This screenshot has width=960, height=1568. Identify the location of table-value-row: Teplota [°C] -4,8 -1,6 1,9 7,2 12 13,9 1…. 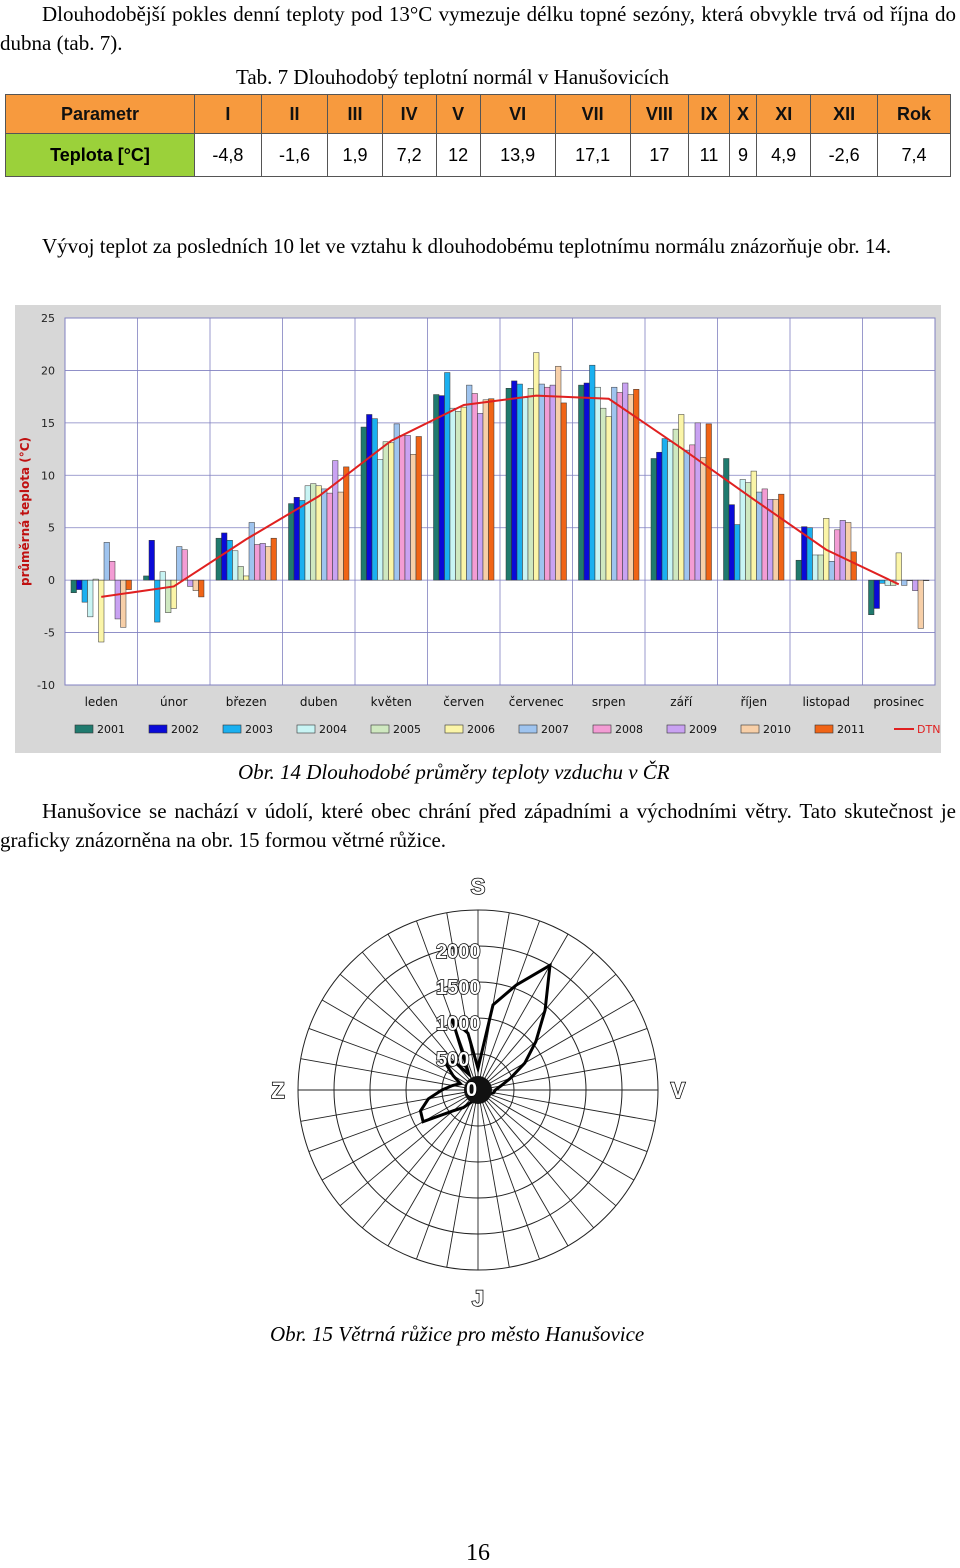
(478, 155).